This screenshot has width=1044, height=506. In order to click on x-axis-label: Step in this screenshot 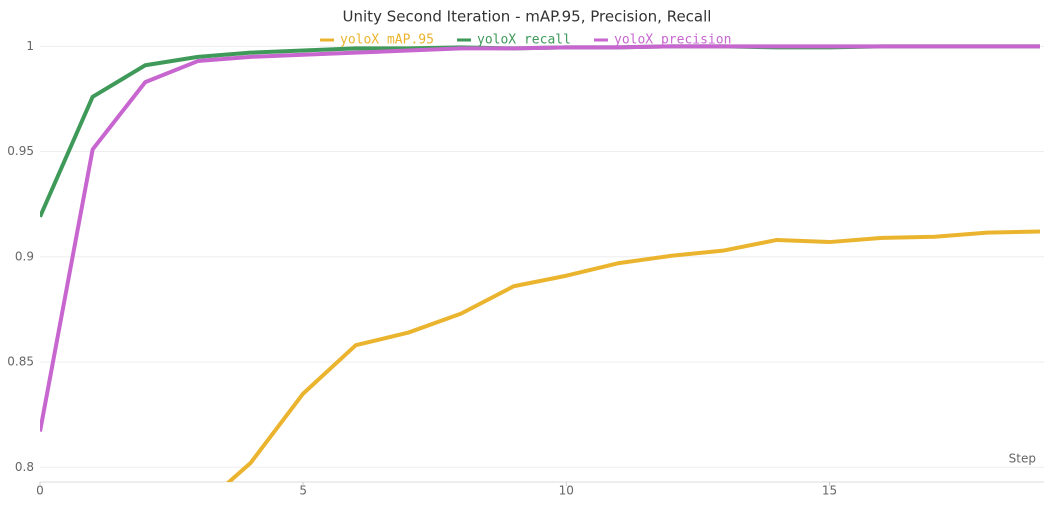, I will do `click(1022, 459)`.